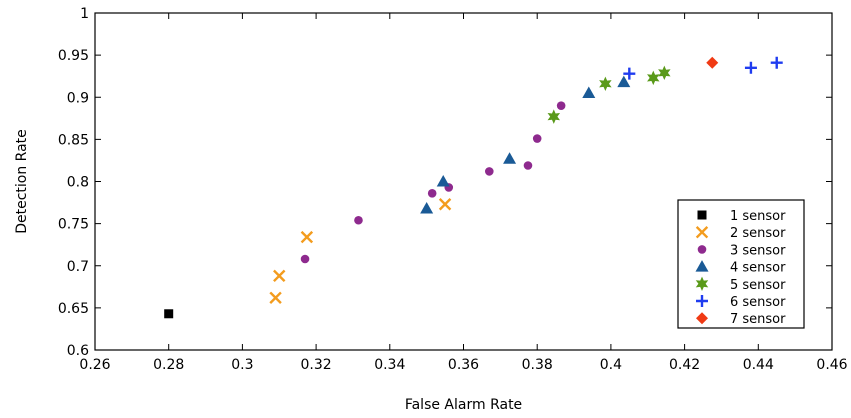 The image size is (851, 418). I want to click on legend-label: 3 sensor, so click(758, 250).